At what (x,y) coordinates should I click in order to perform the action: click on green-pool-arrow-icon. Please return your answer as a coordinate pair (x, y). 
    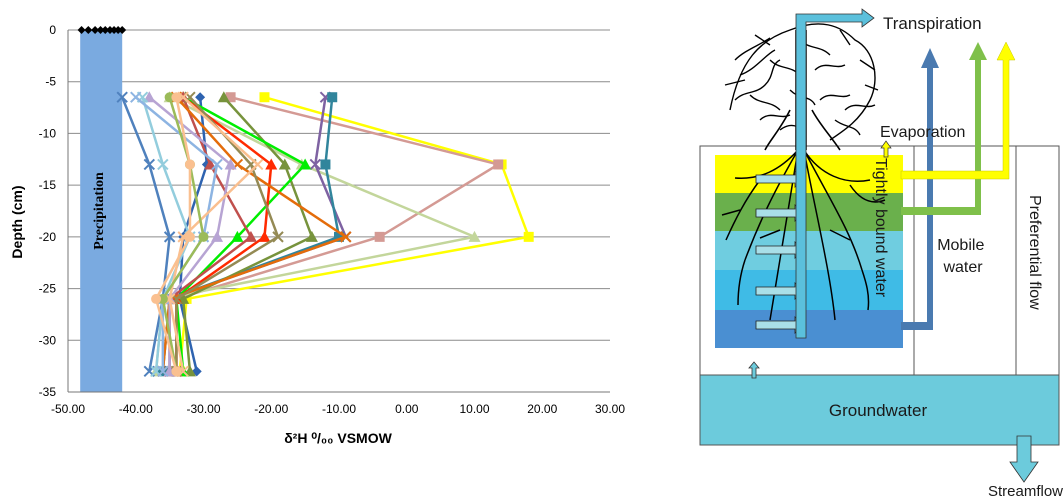
    Looking at the image, I should click on (944, 128).